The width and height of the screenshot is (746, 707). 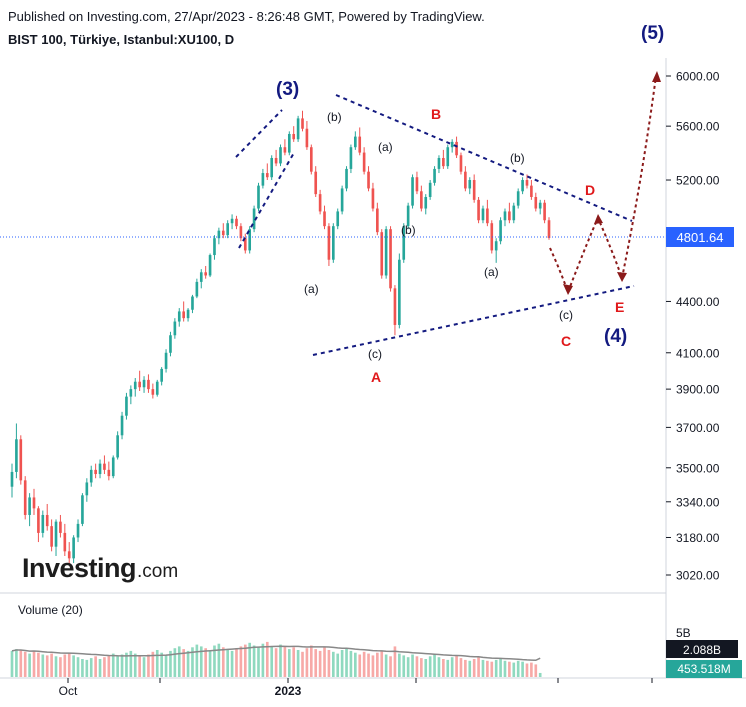 I want to click on y-tick-label: 3020.00, so click(x=698, y=576).